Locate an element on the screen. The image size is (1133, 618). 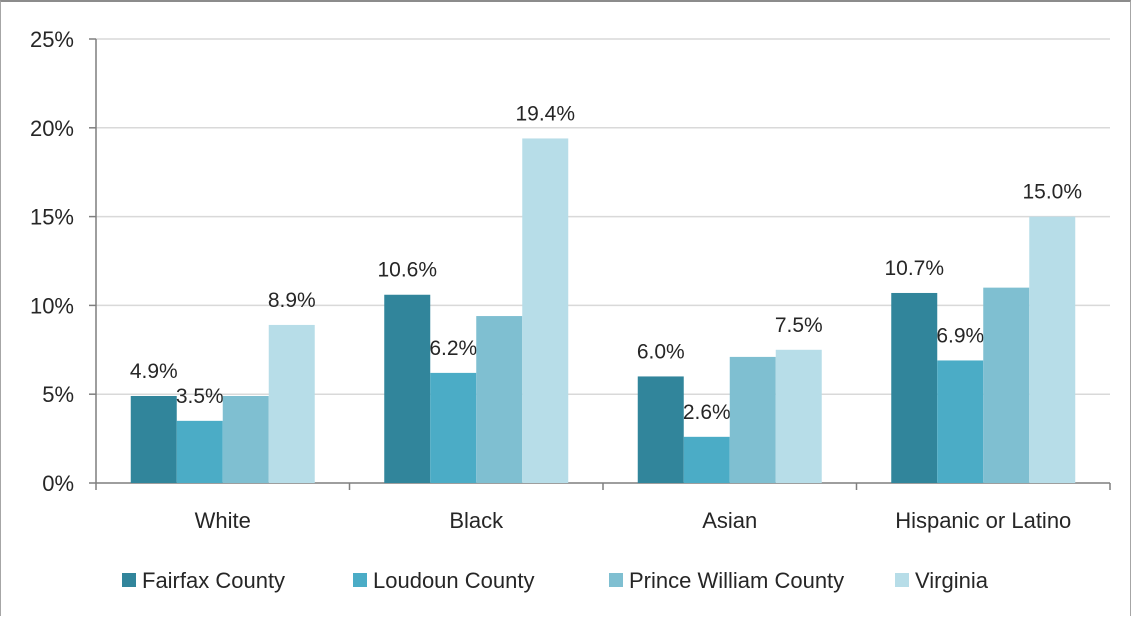
legend-label: Virginia is located at coordinates (952, 580).